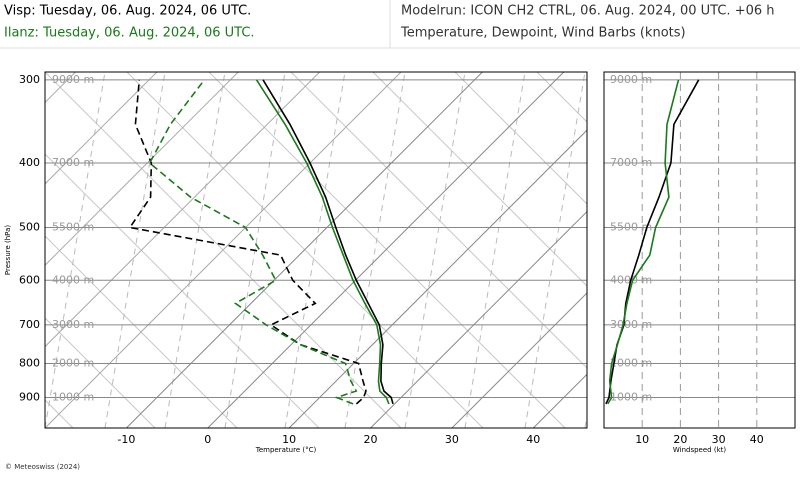 The width and height of the screenshot is (800, 480). I want to click on y-tick-label: 500, so click(29, 227).